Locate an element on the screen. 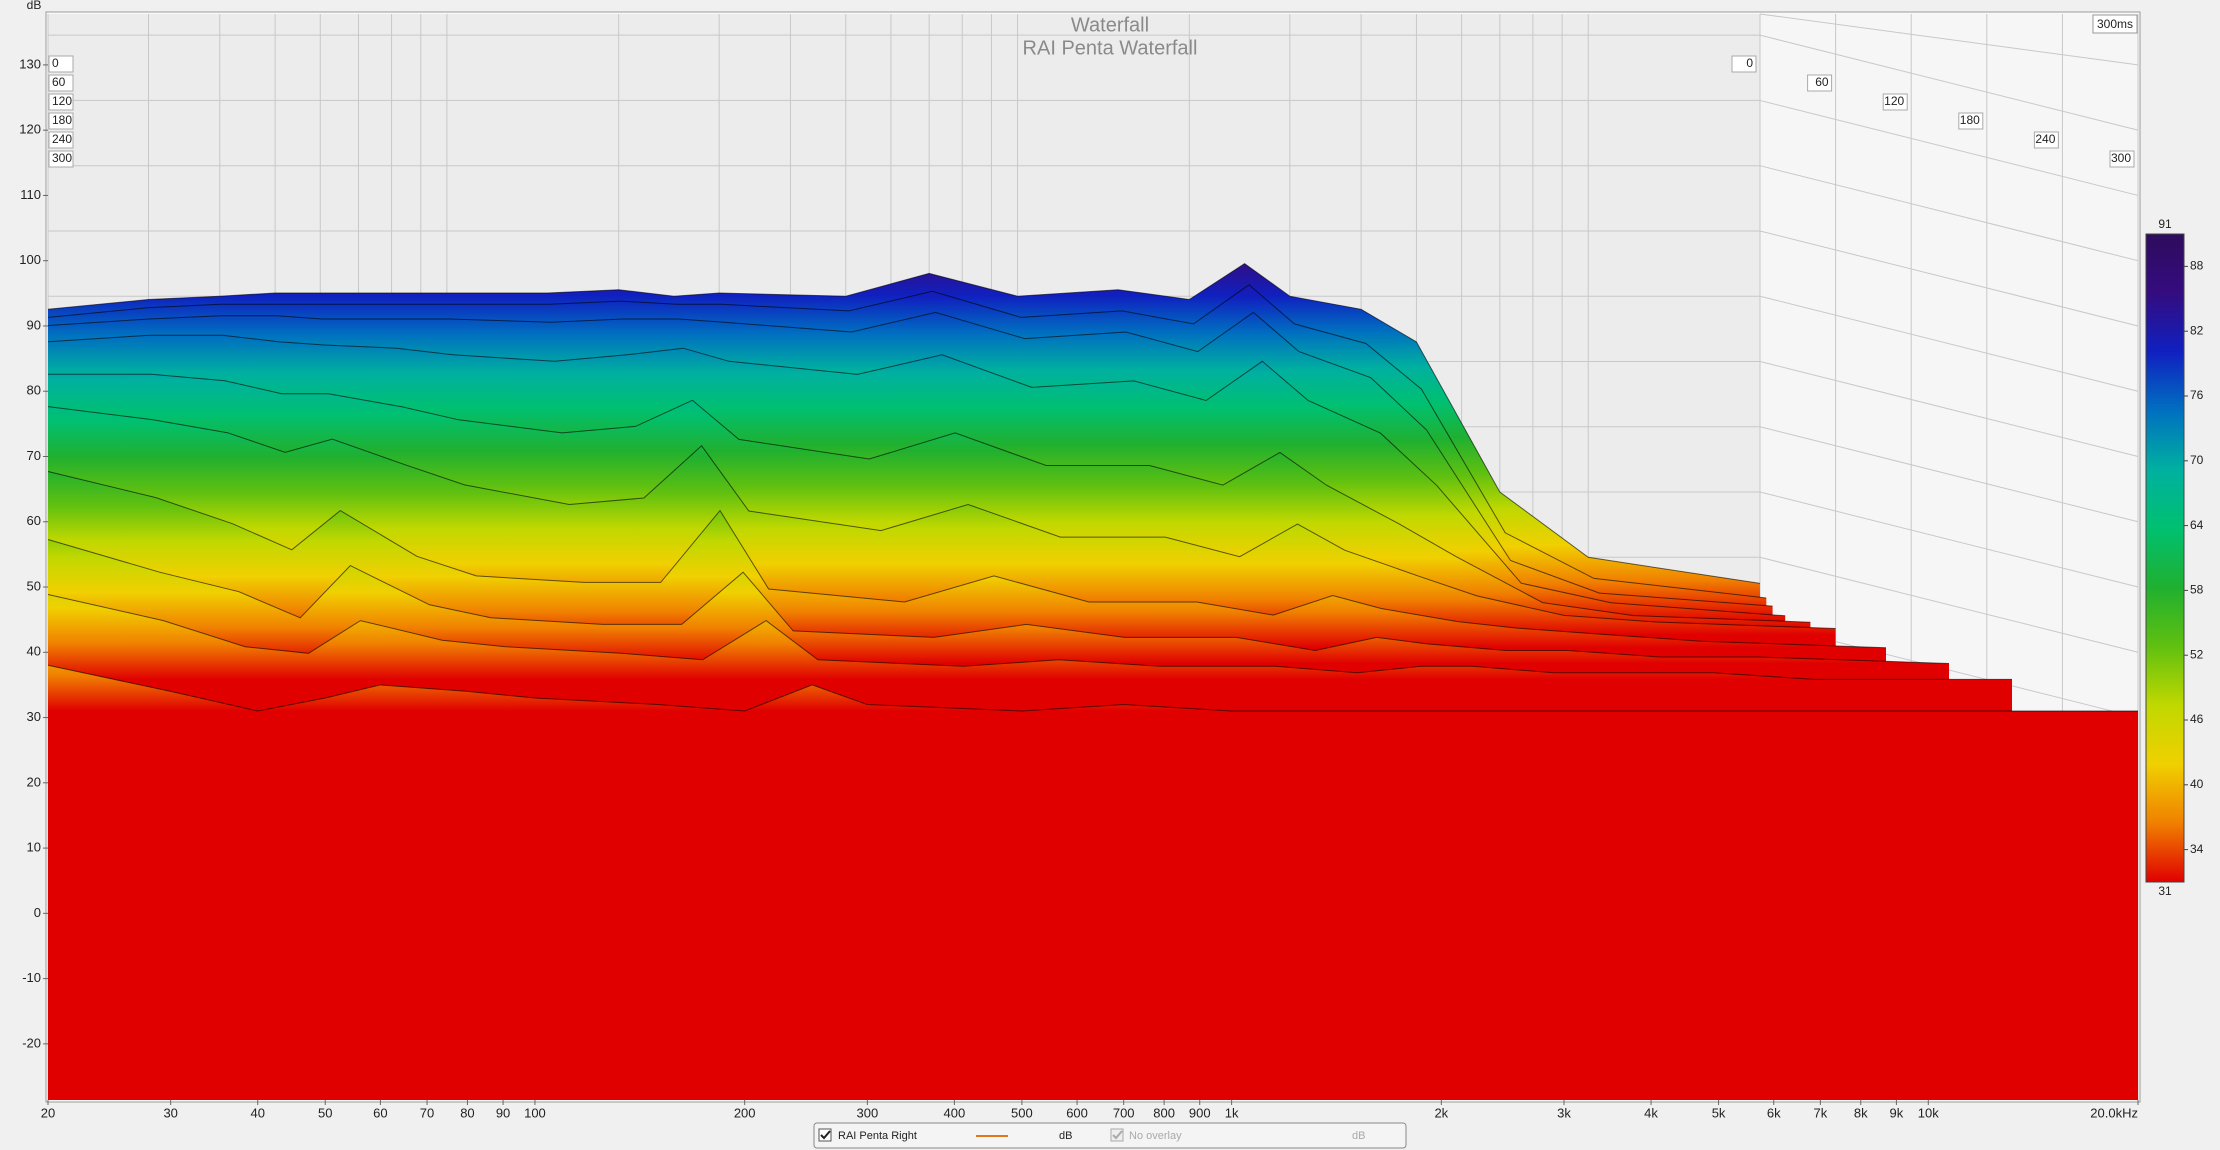 This screenshot has height=1150, width=2220. y-axis-label: dB is located at coordinates (34, 6).